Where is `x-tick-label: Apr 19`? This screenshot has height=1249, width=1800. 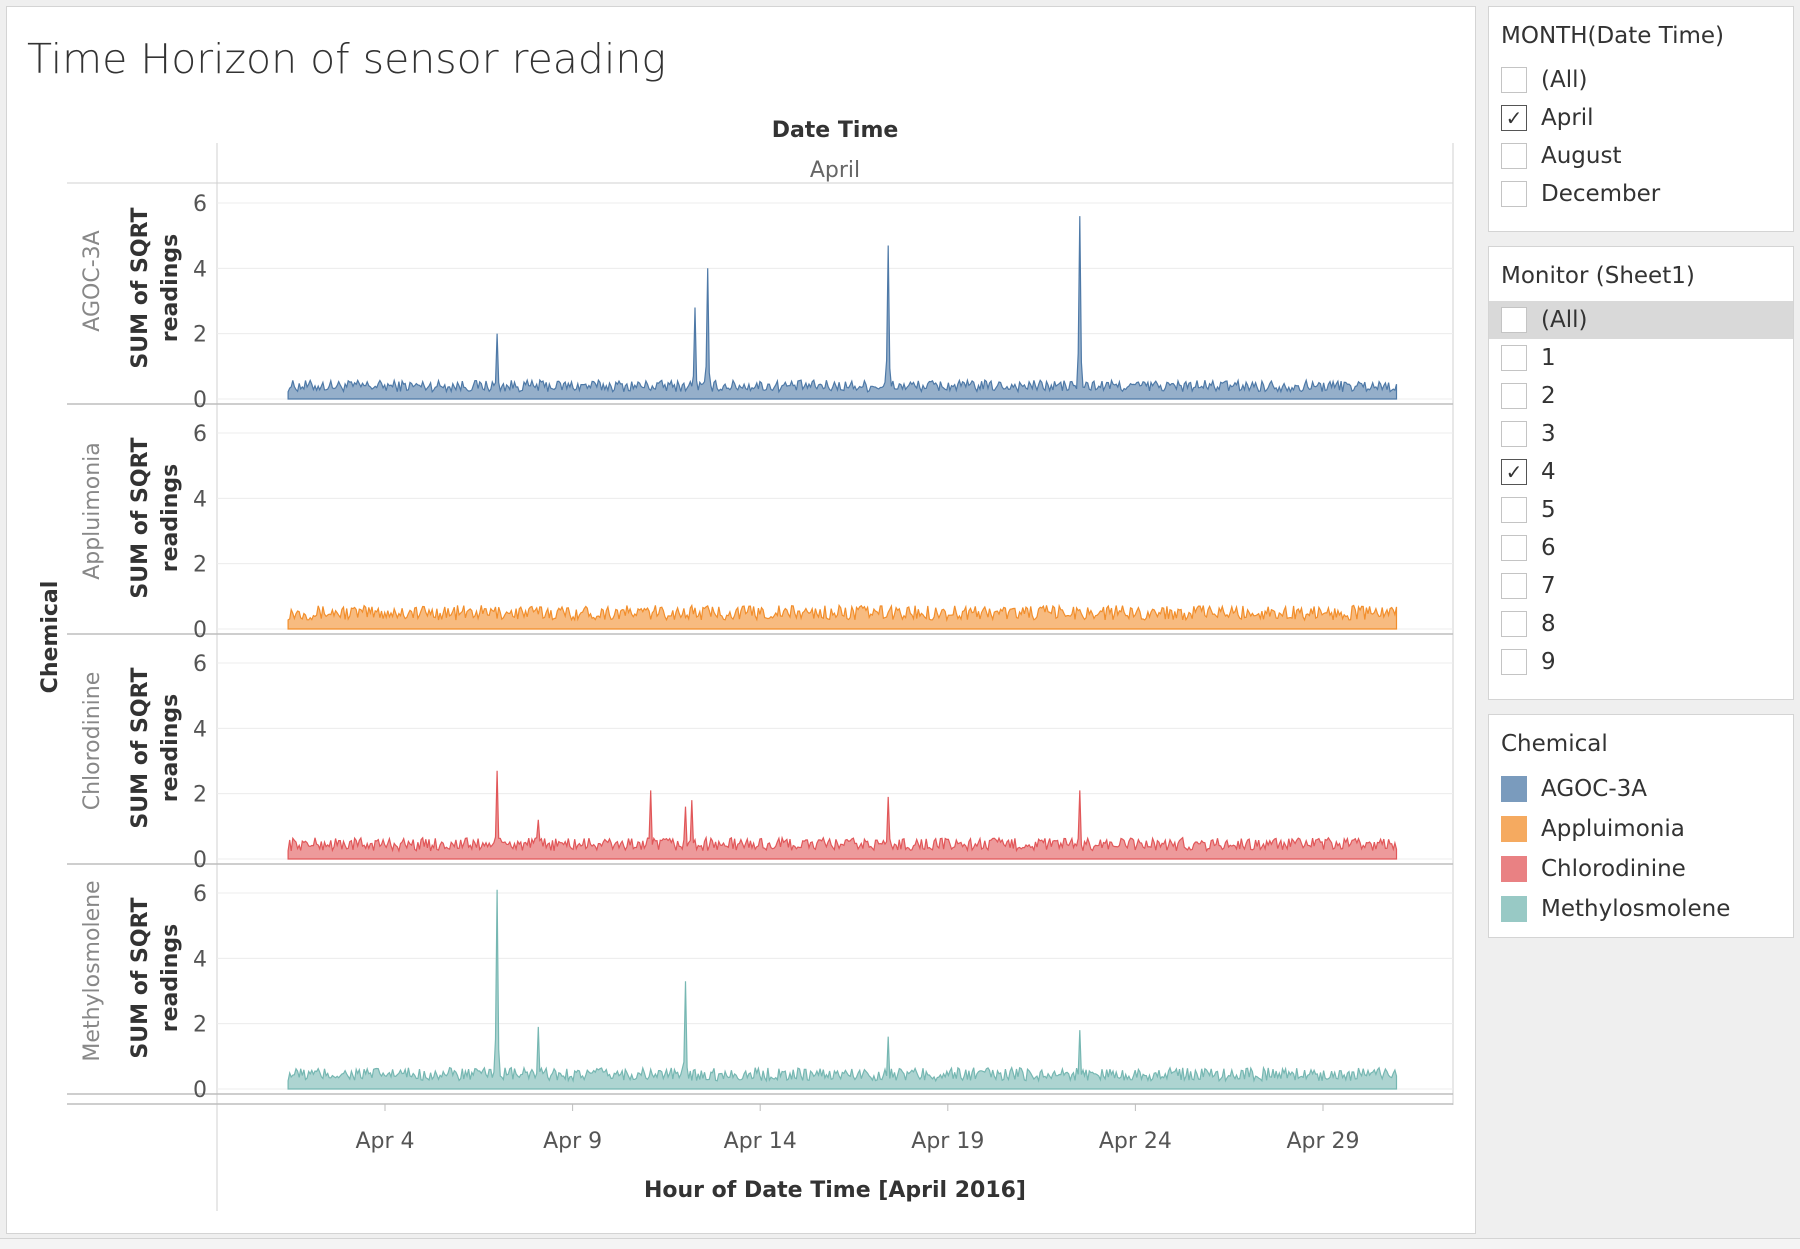 x-tick-label: Apr 19 is located at coordinates (947, 1141).